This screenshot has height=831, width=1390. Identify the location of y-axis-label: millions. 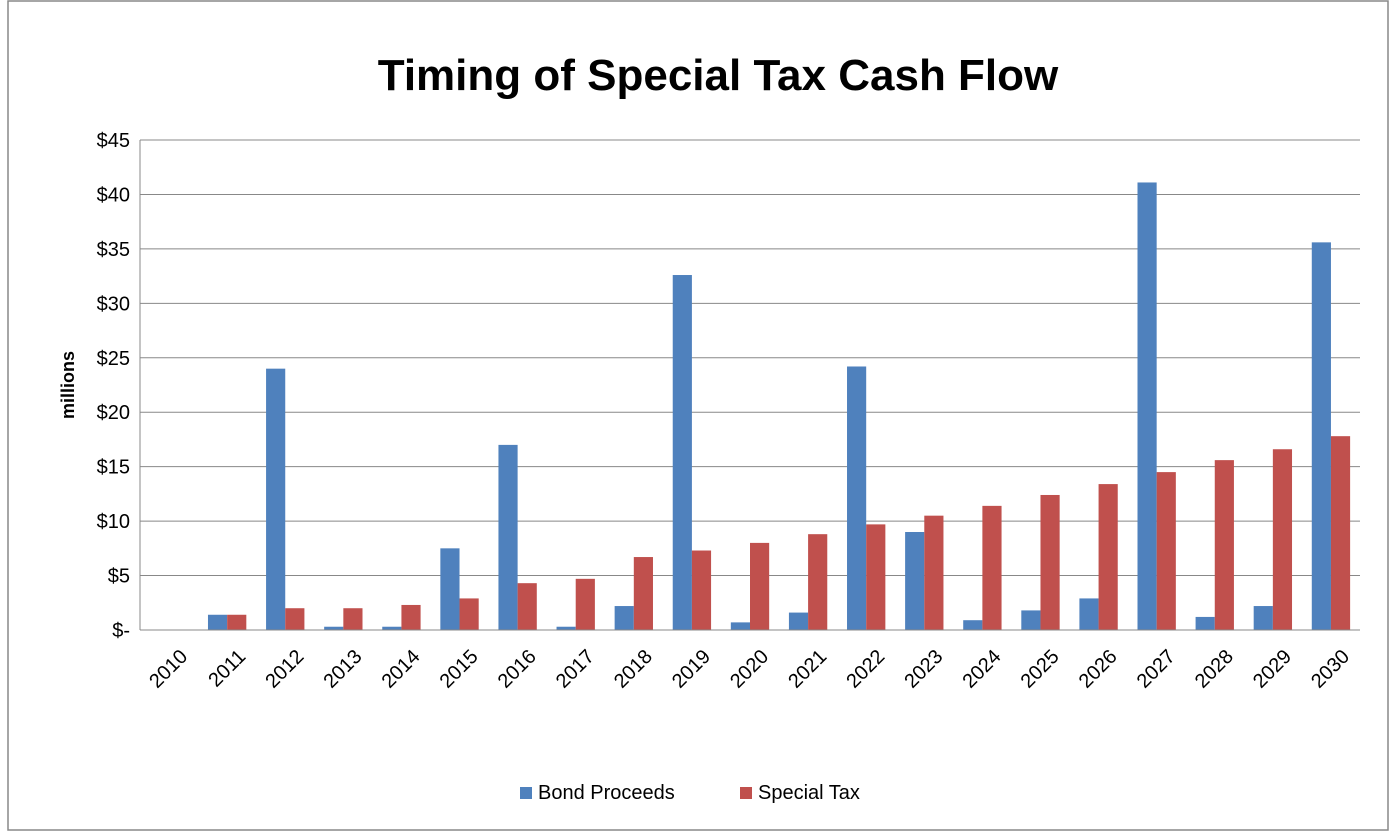
(68, 385).